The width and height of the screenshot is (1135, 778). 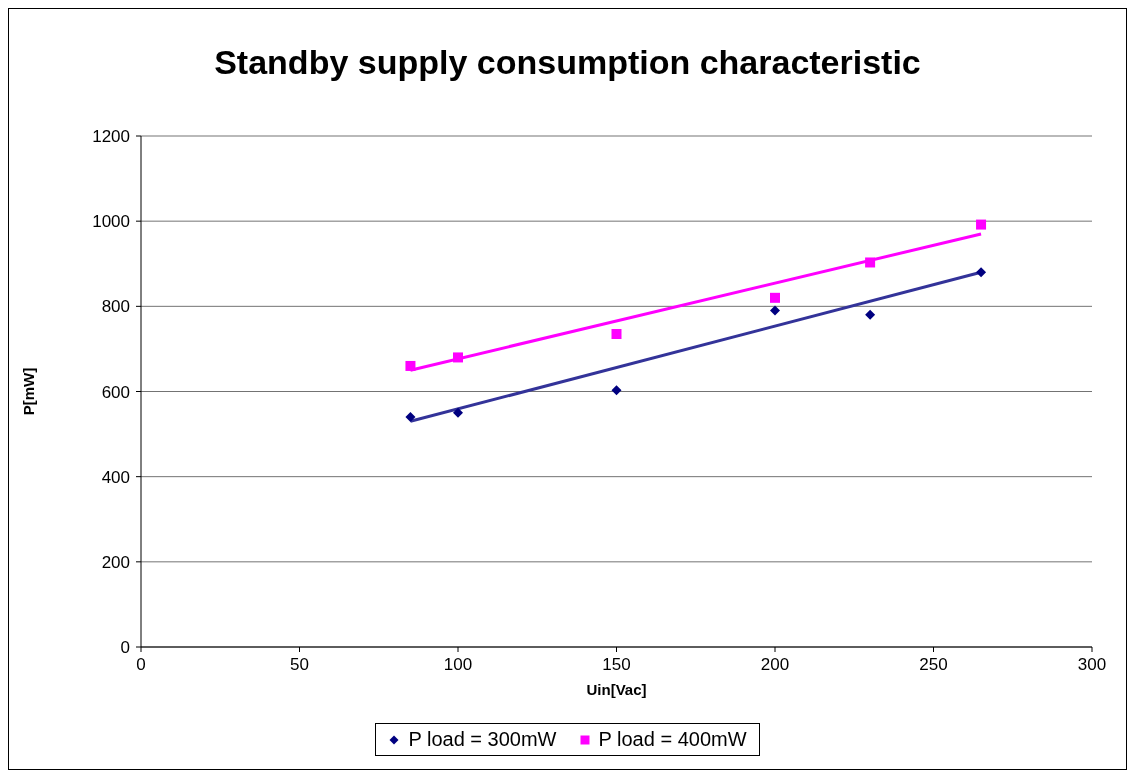 I want to click on chart-title: Standby supply consumption characteristic, so click(x=567, y=62).